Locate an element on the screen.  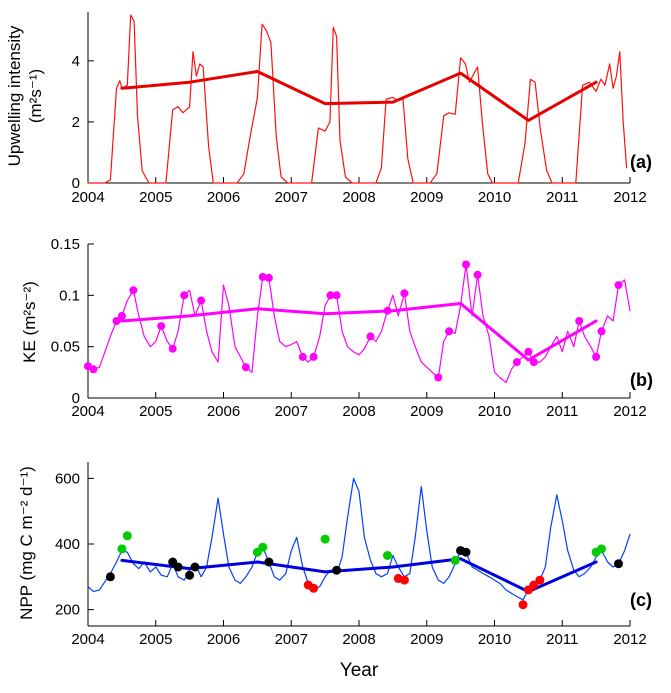
y-tick-label: 600 is located at coordinates (67, 478).